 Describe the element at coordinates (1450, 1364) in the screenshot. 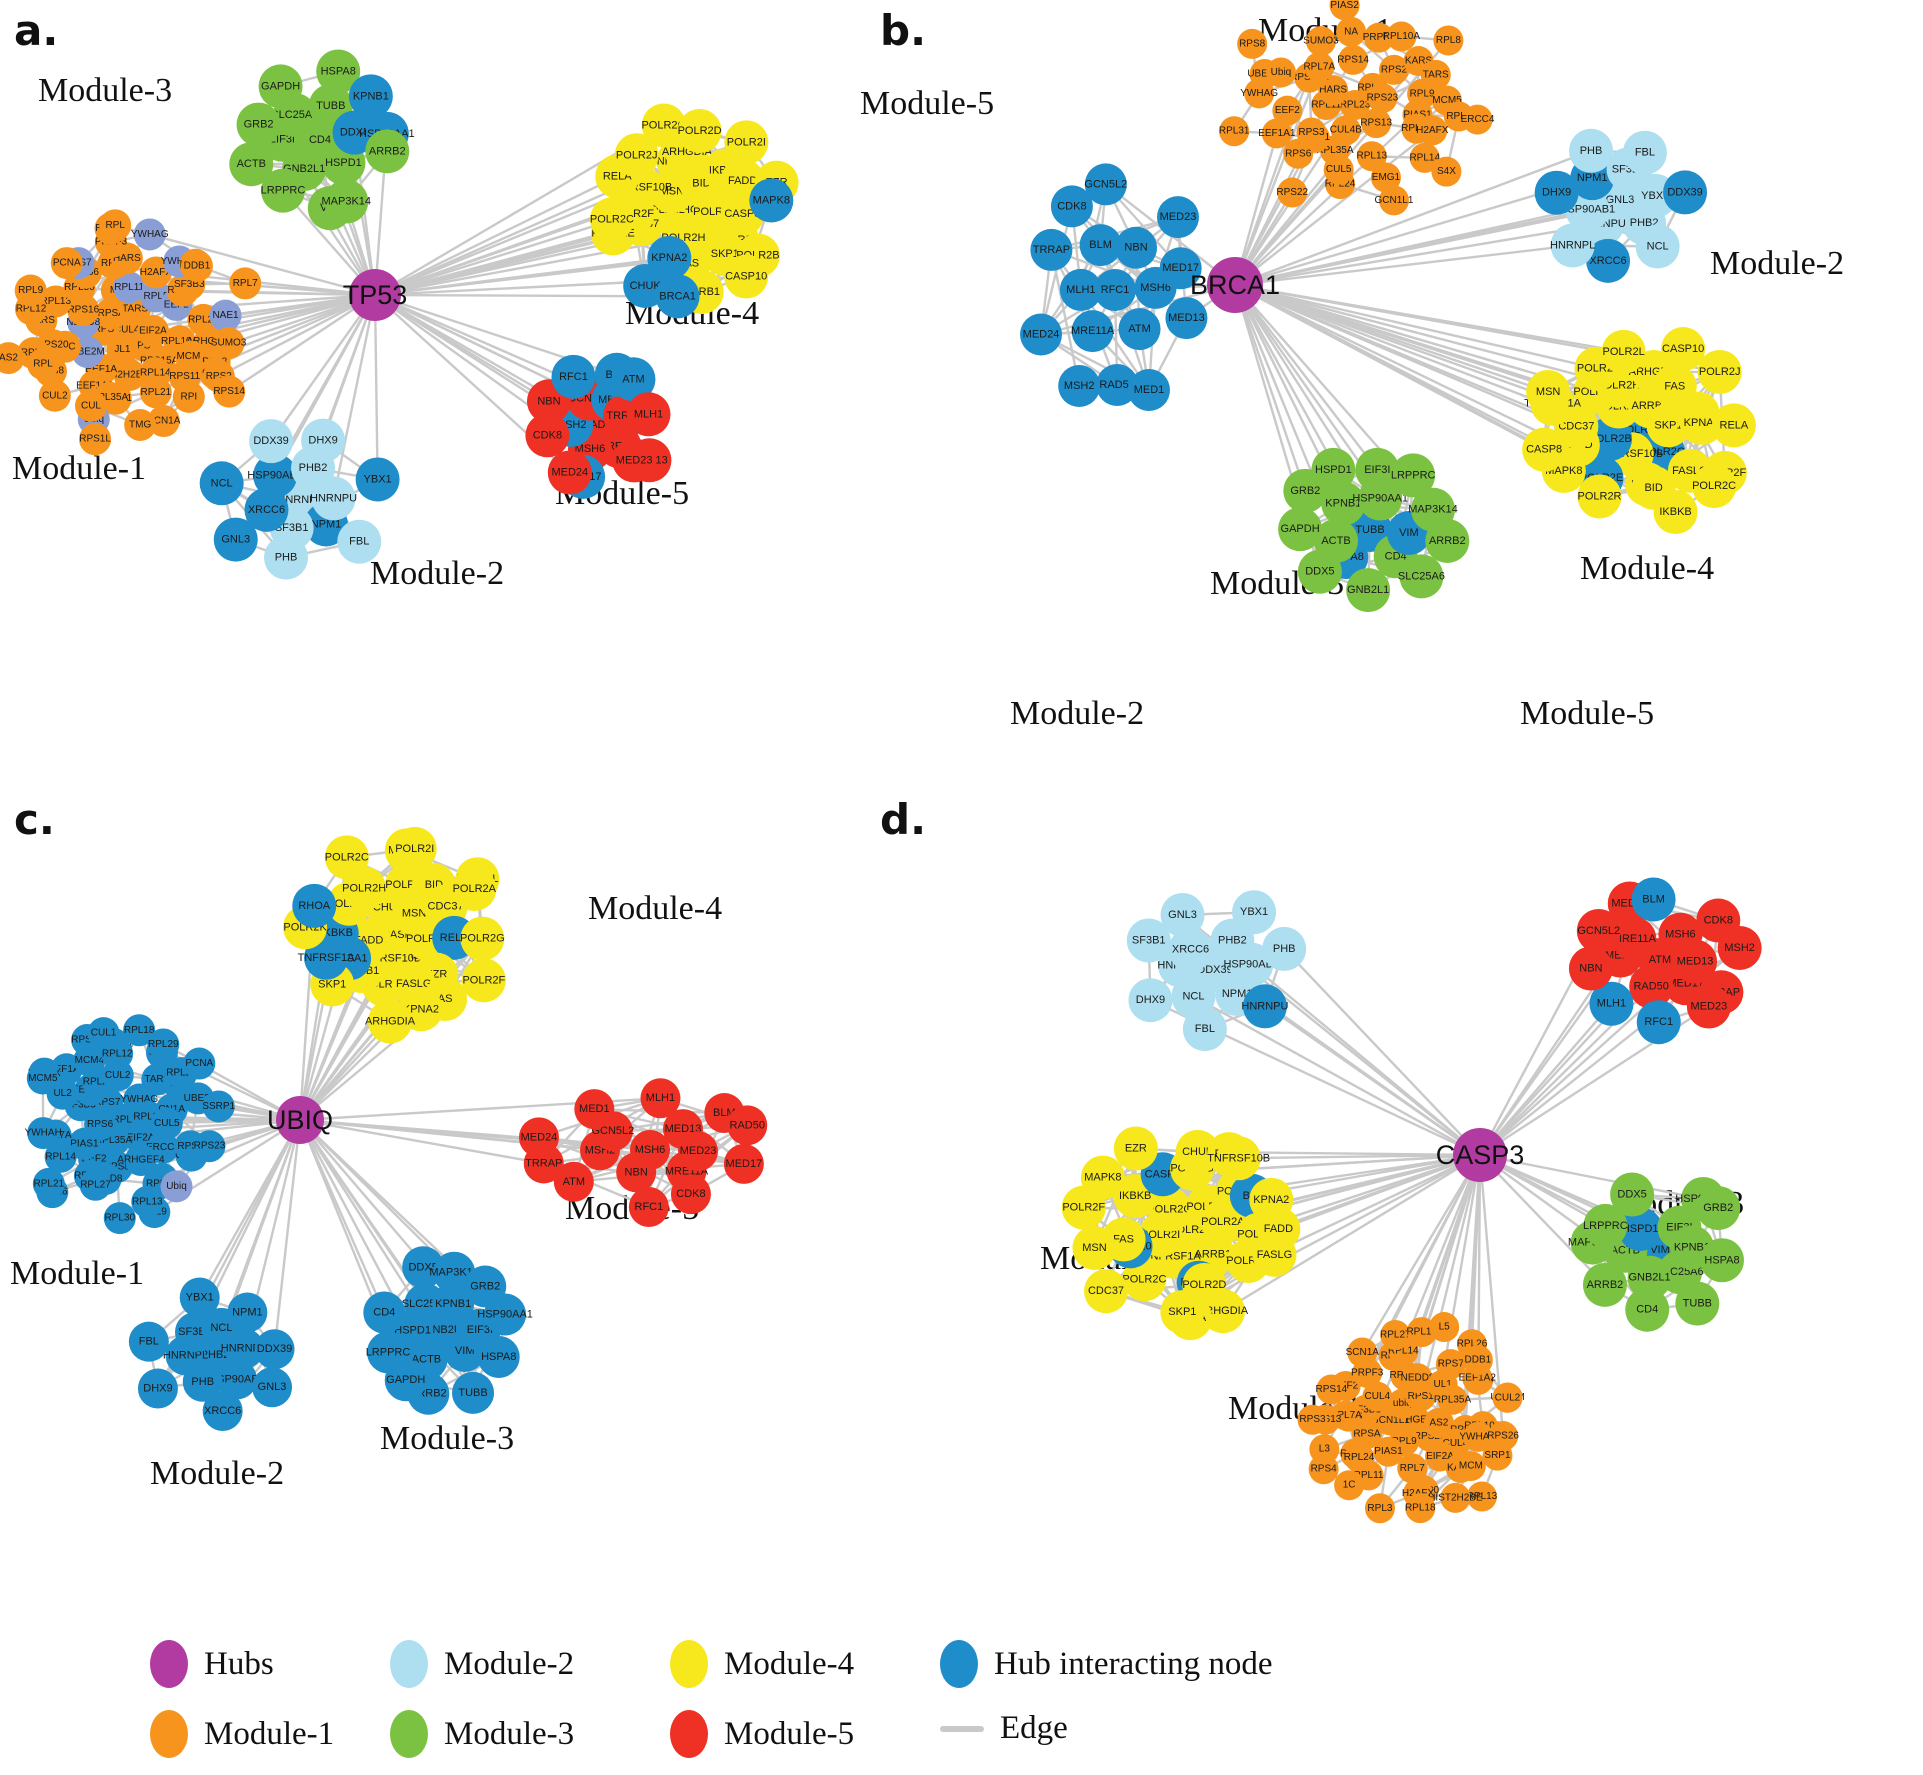

I see `network-node: RPS7` at that location.